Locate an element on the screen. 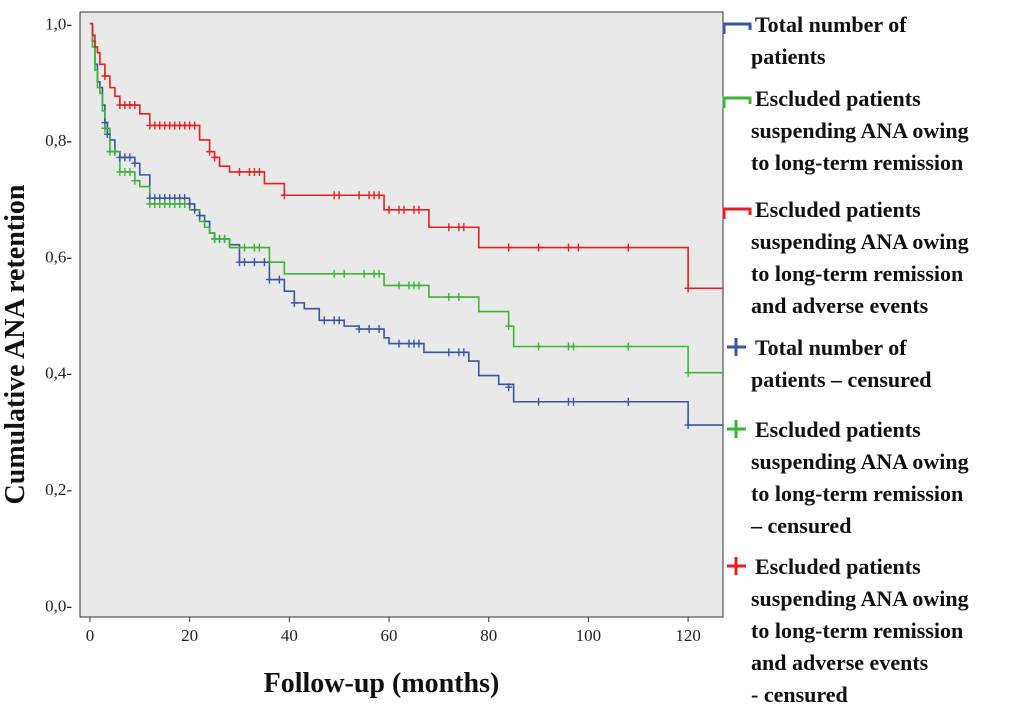 The height and width of the screenshot is (709, 1017). y-tick-label: 0,8- is located at coordinates (58, 140).